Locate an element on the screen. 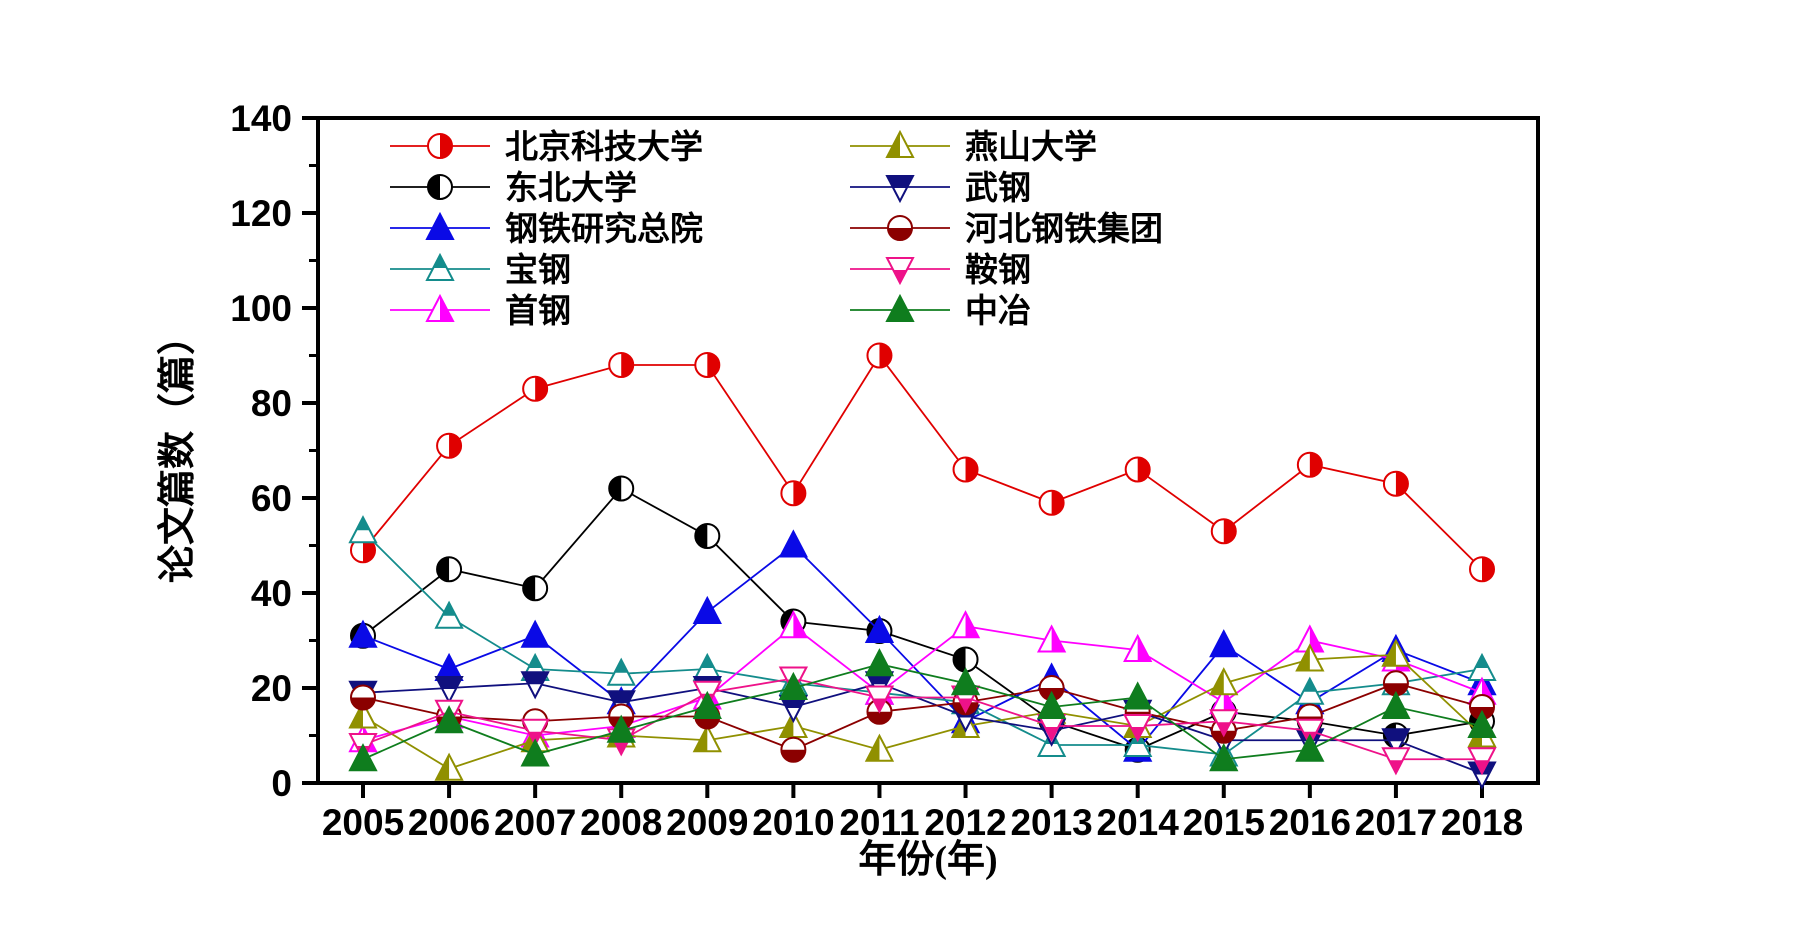  legend-item-燕山大学: 燕山大学 is located at coordinates (973, 147).